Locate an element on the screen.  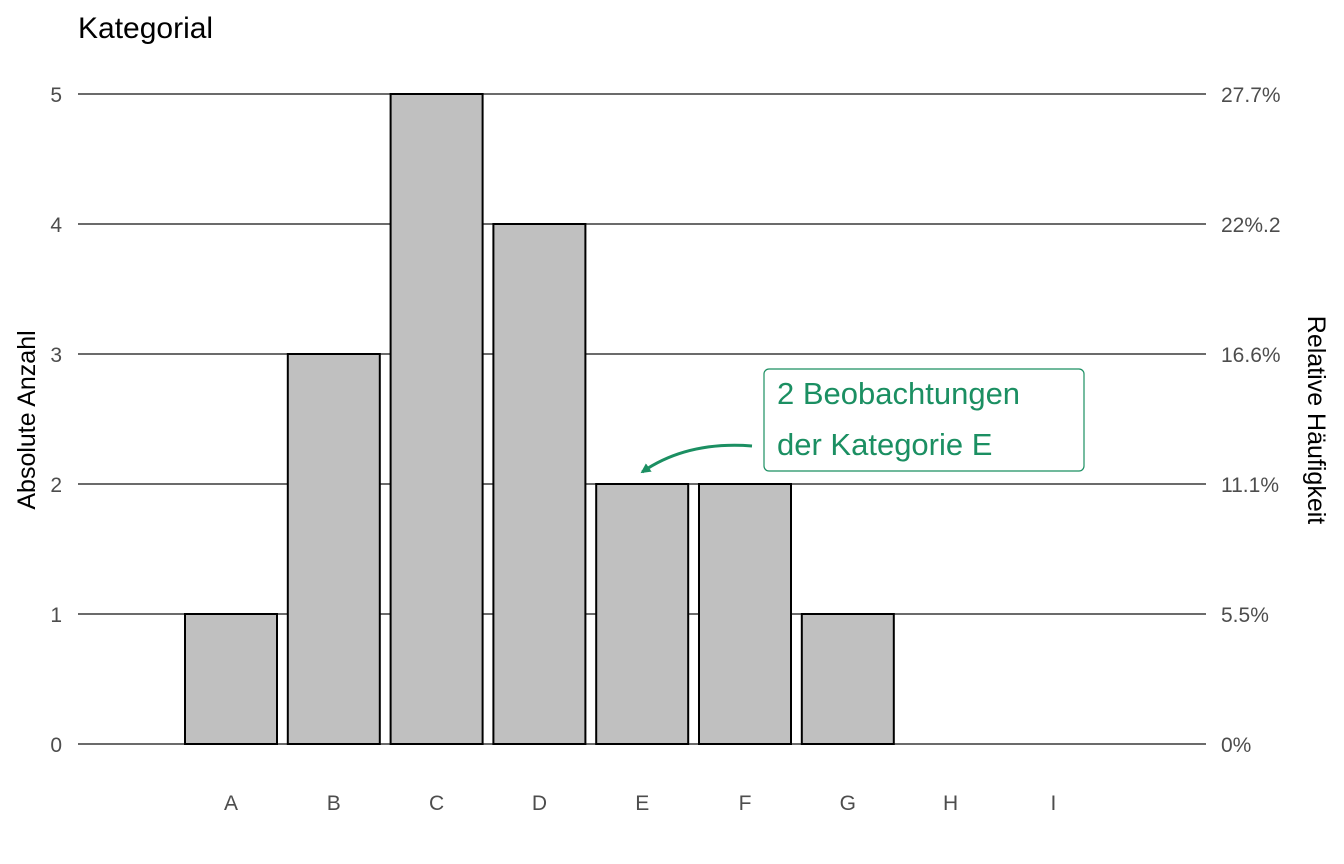
x-tick-label: B is located at coordinates (334, 803).